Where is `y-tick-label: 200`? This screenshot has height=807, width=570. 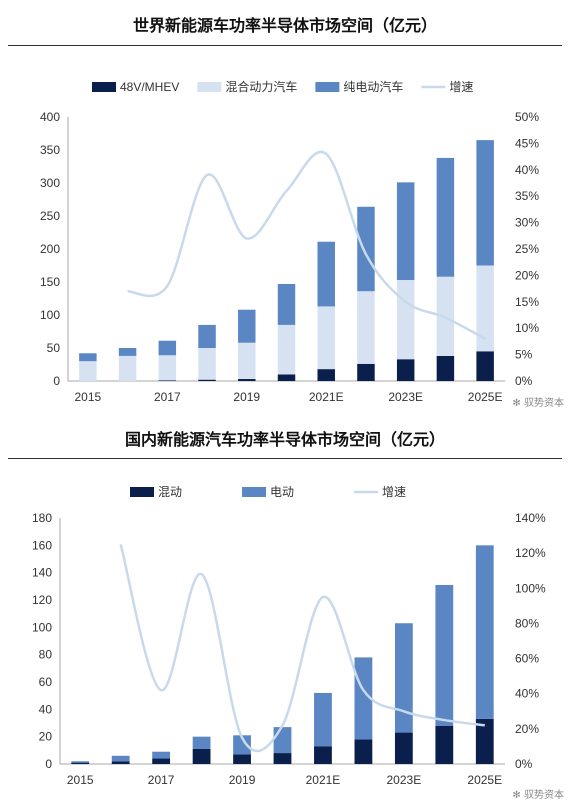 y-tick-label: 200 is located at coordinates (50, 249).